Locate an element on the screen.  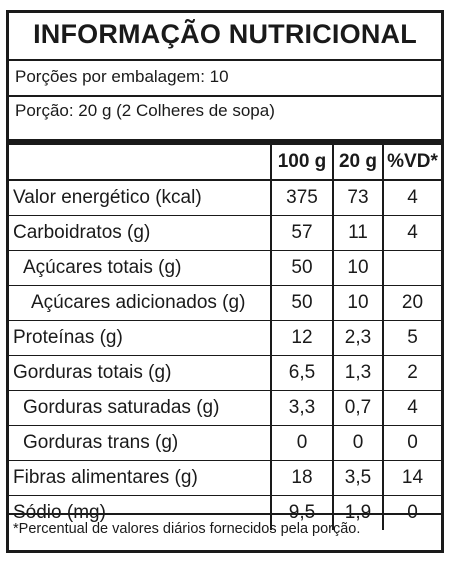
table-row: Valor energético (kcal) 375 73 4 is located at coordinates (225, 197).